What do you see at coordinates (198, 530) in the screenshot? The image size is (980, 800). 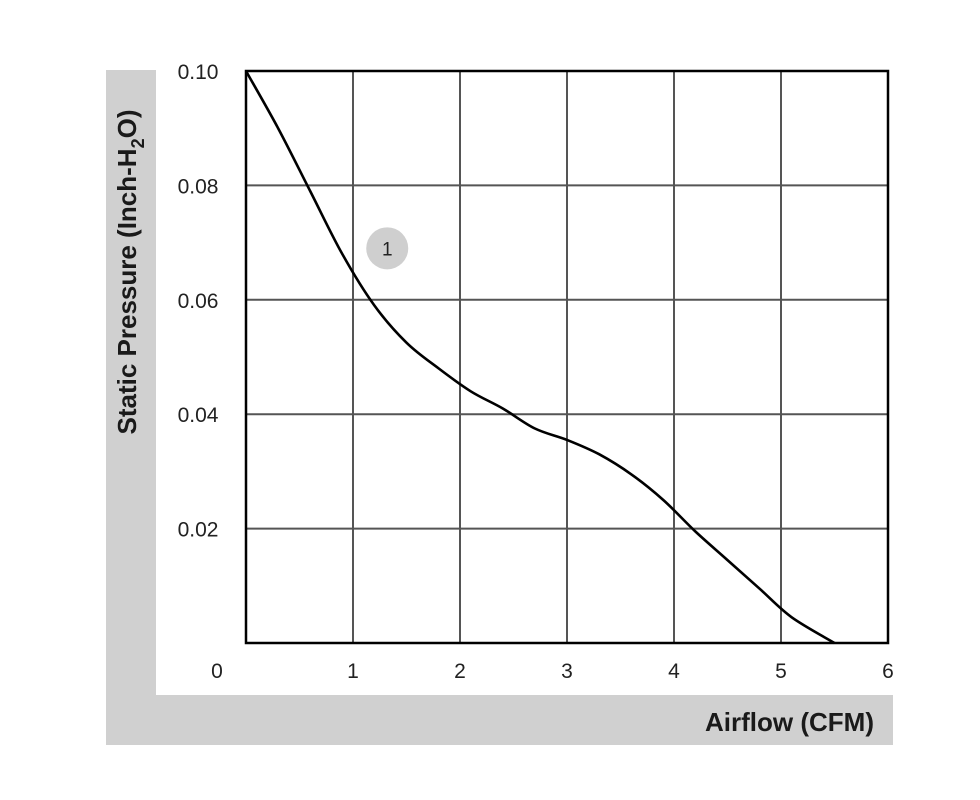 I see `y-tick-label-0: 0.02` at bounding box center [198, 530].